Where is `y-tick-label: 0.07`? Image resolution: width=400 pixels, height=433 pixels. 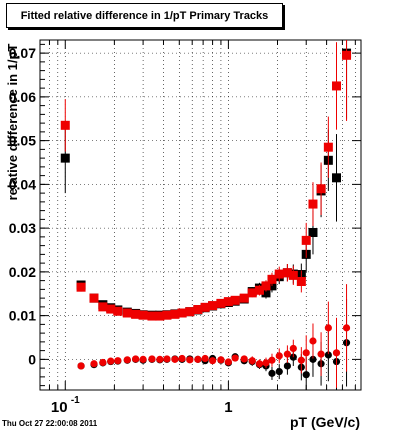
y-tick-label: 0.07 is located at coordinates (22, 53).